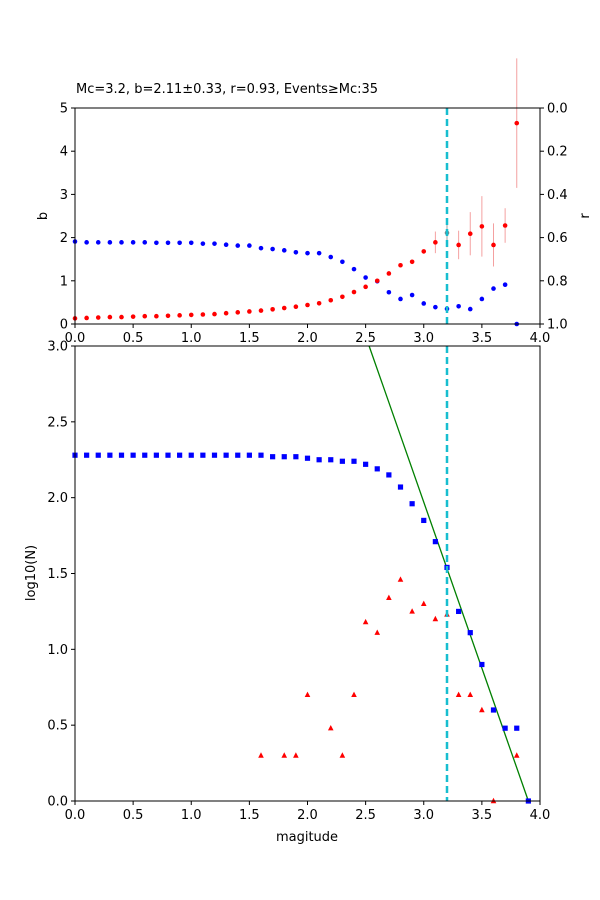 The width and height of the screenshot is (600, 900). I want to click on bottom-x-axis: 0.0 0.5 1.0 1.5 2.0 2.5 3.0 3.5 4.0, so click(307, 812).